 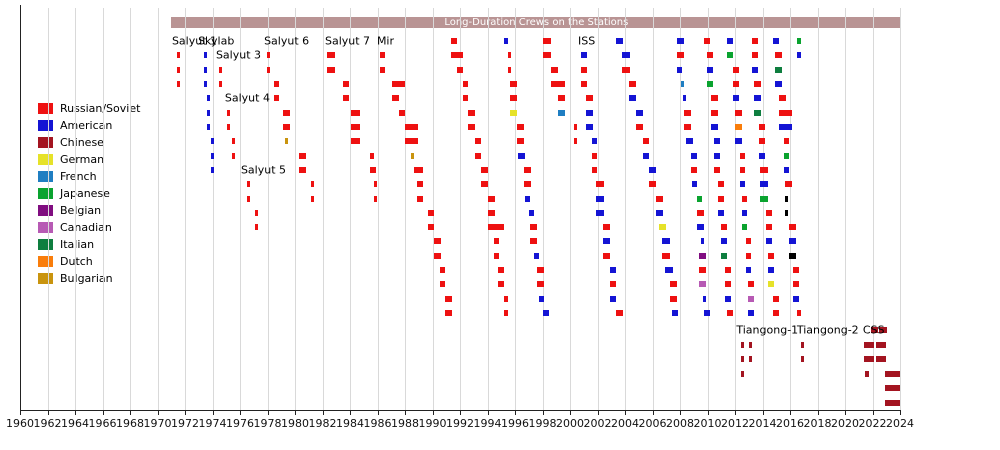 I want to click on year-label: 1970, so click(x=157, y=423).